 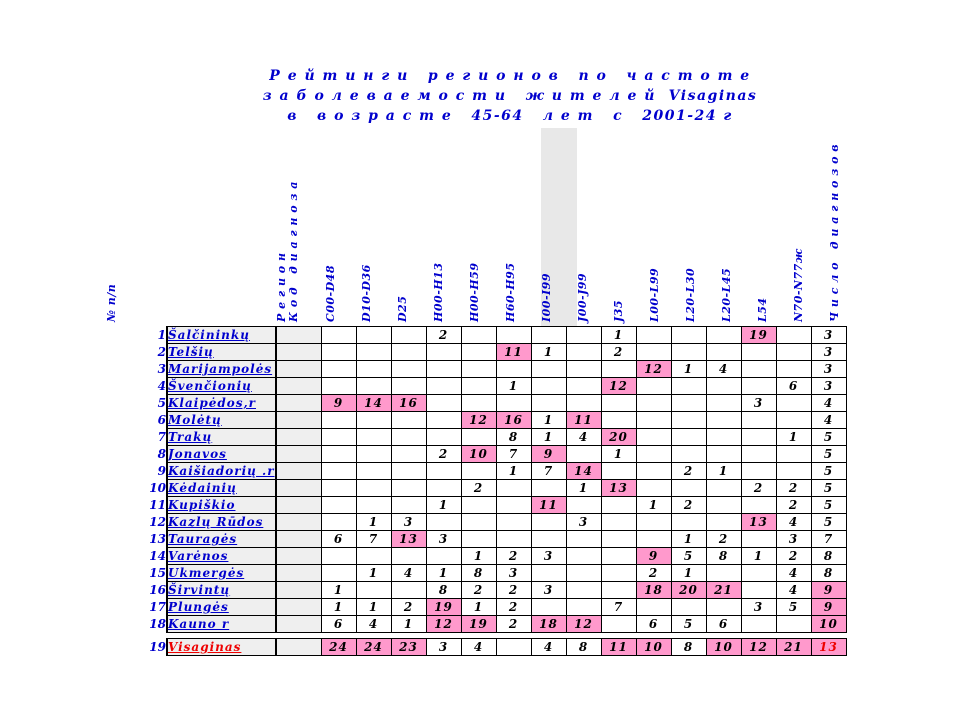 What do you see at coordinates (161, 335) in the screenshot?
I see `row-number: 1` at bounding box center [161, 335].